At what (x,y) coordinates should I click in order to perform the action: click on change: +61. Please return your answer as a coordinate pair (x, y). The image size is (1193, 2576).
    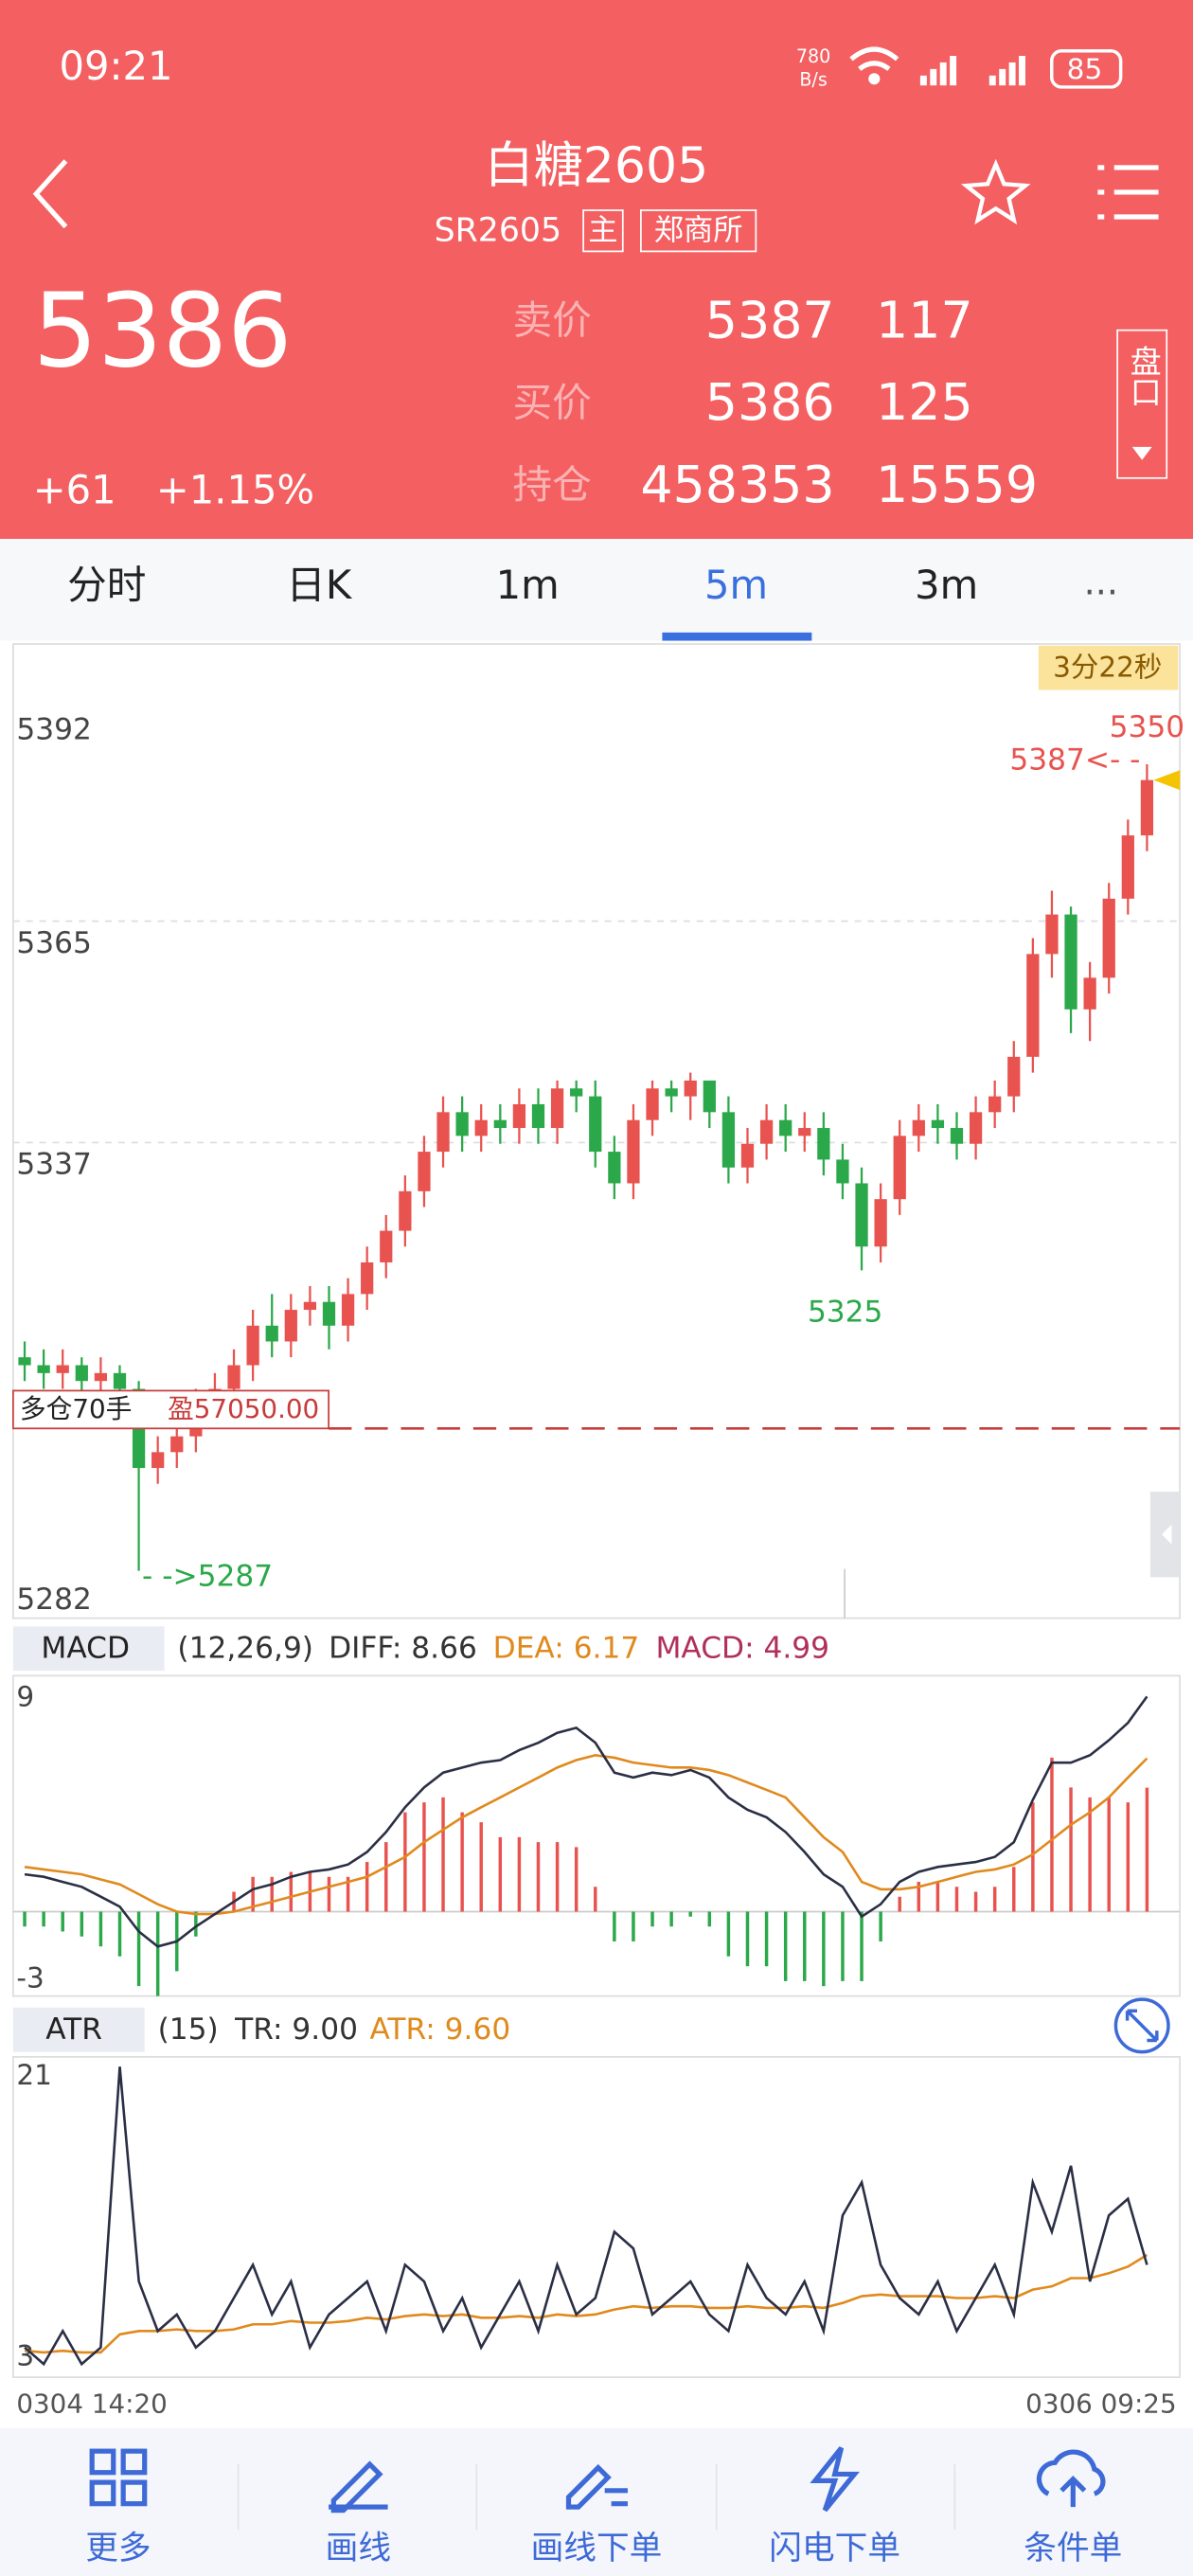
    Looking at the image, I should click on (74, 489).